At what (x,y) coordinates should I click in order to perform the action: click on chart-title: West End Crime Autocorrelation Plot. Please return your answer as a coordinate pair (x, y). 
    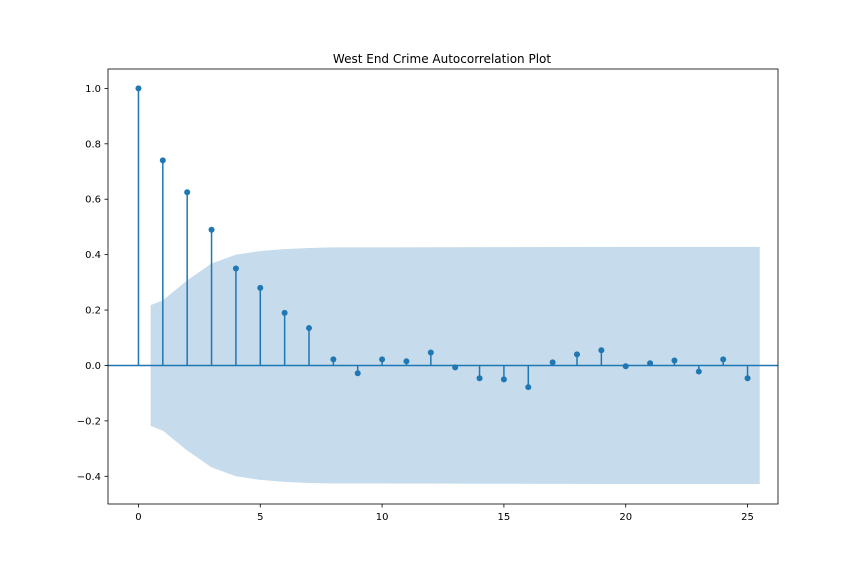
    Looking at the image, I should click on (442, 59).